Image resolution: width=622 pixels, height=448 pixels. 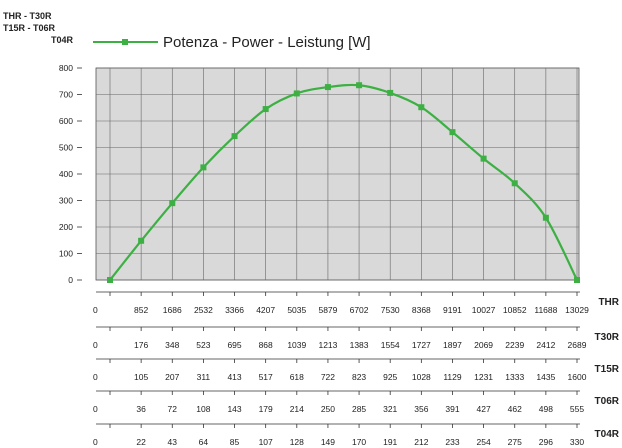 I want to click on legend-label: Potenza - Power - Leistung [W], so click(x=267, y=42).